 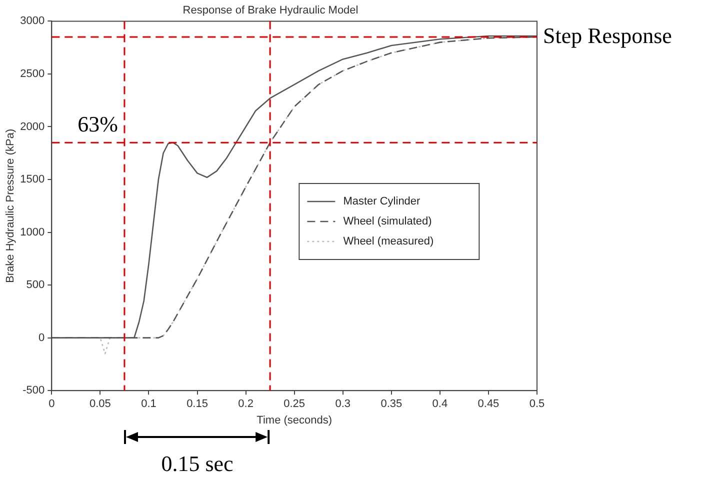 What do you see at coordinates (32, 232) in the screenshot?
I see `y-tick-label: 1000` at bounding box center [32, 232].